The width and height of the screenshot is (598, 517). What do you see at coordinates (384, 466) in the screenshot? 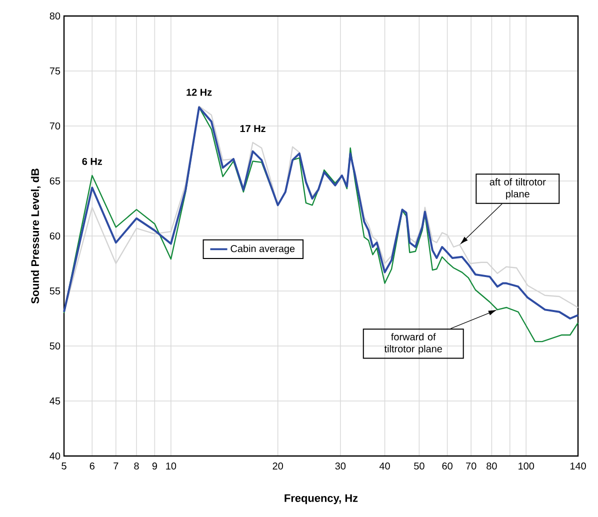
I see `x-tick-label: 40` at bounding box center [384, 466].